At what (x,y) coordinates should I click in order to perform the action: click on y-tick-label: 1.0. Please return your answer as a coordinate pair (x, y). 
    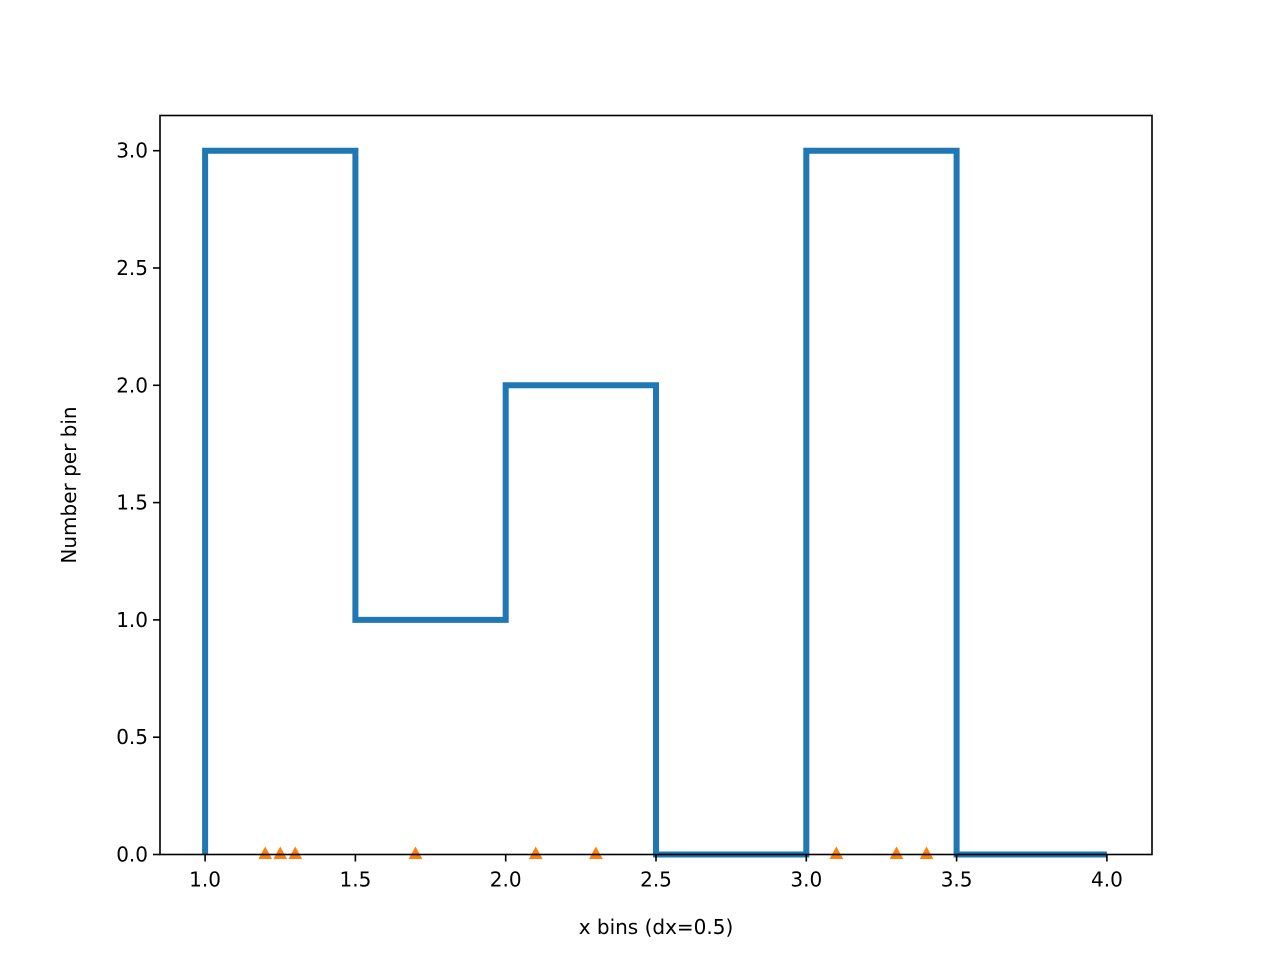
    Looking at the image, I should click on (132, 620).